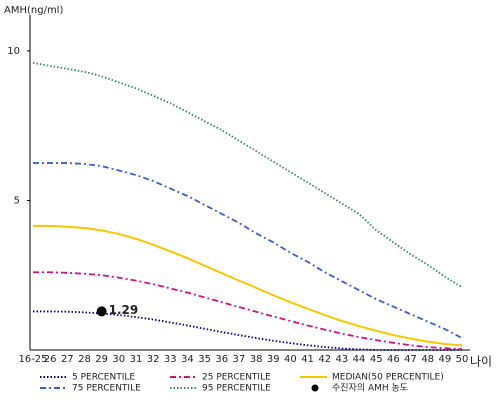 This screenshot has width=500, height=400. Describe the element at coordinates (67, 359) in the screenshot. I see `x-tick-label: 27` at that location.